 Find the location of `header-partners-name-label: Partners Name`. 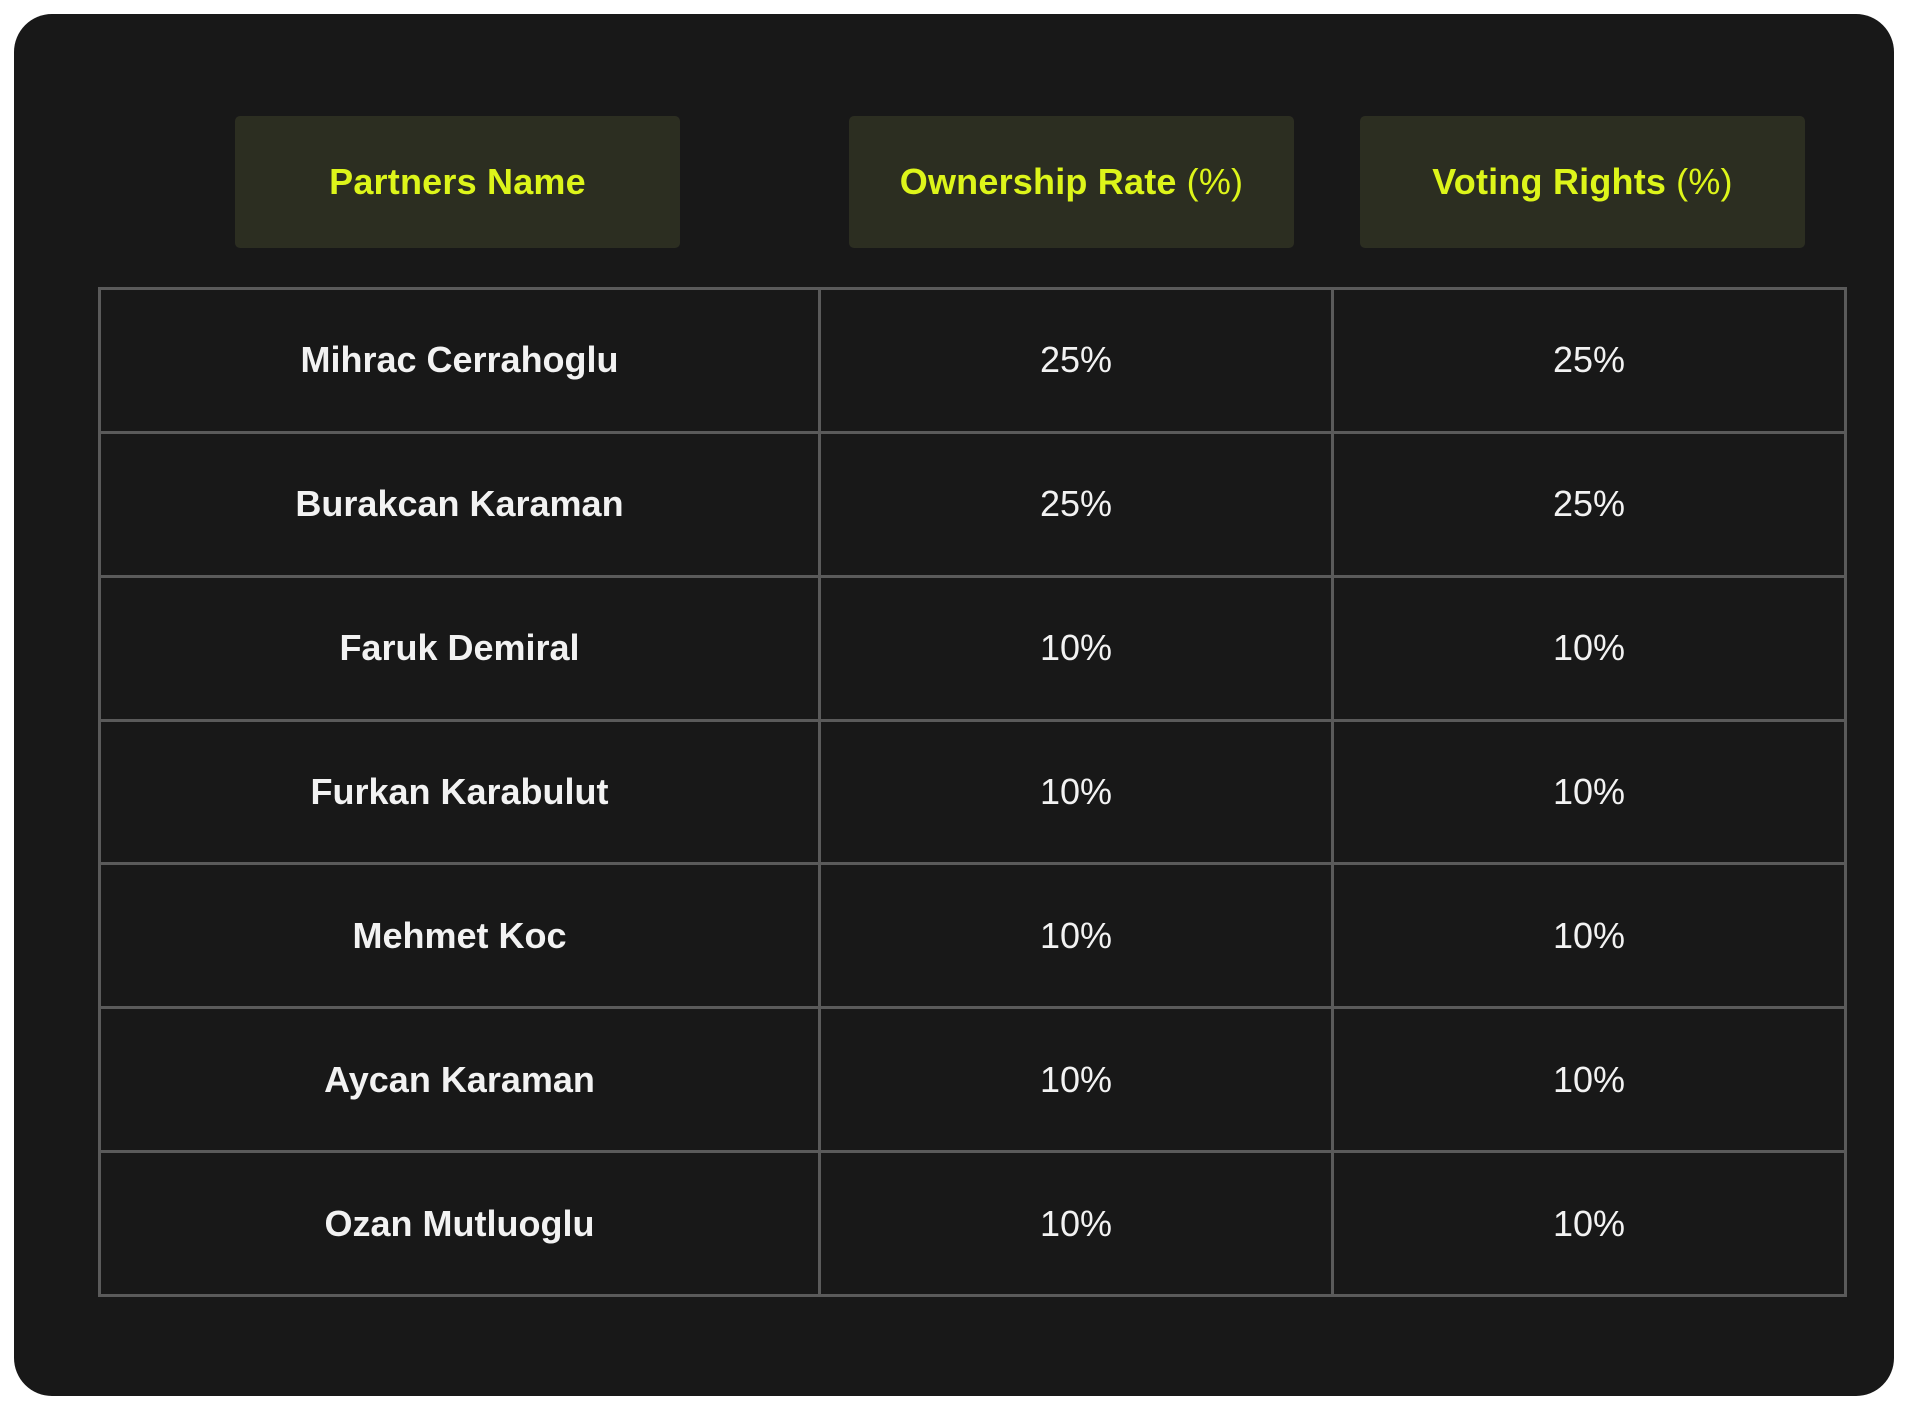

header-partners-name-label: Partners Name is located at coordinates (457, 181).